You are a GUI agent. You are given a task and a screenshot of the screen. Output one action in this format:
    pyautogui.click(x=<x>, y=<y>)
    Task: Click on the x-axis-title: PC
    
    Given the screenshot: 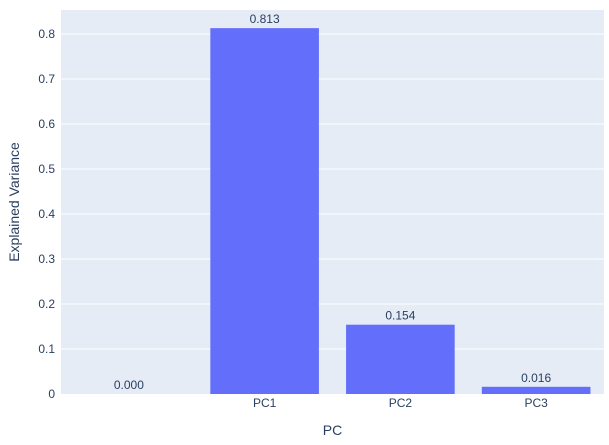 What is the action you would take?
    pyautogui.click(x=332, y=430)
    